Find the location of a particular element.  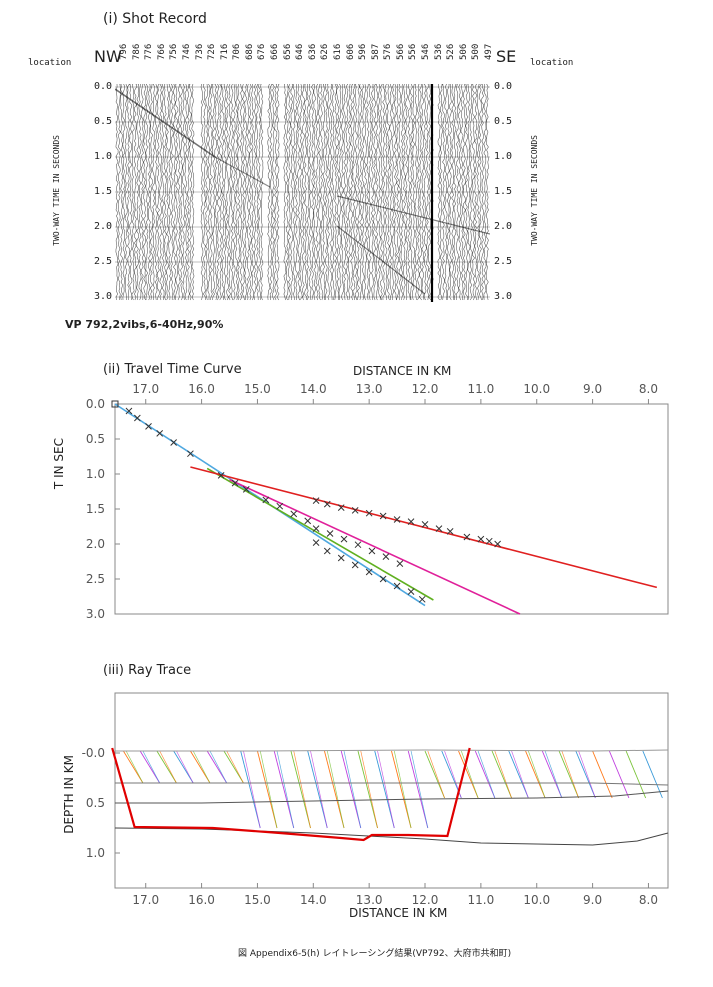

shot-y-tick: 0.0 is located at coordinates (503, 86).